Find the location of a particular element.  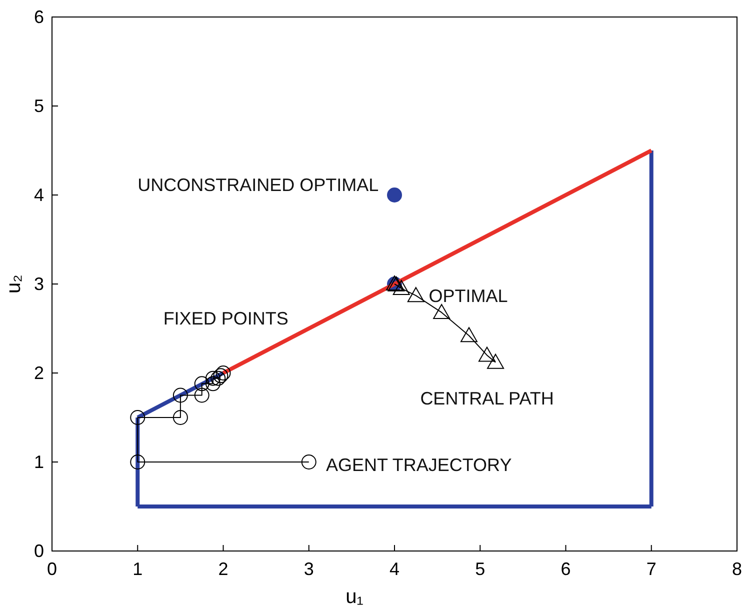

y-tick-label: 3 is located at coordinates (39, 284).